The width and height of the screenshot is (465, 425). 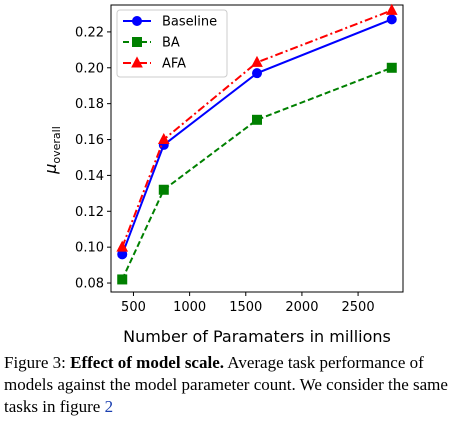 I want to click on x-tick-label: 1000, so click(x=189, y=307).